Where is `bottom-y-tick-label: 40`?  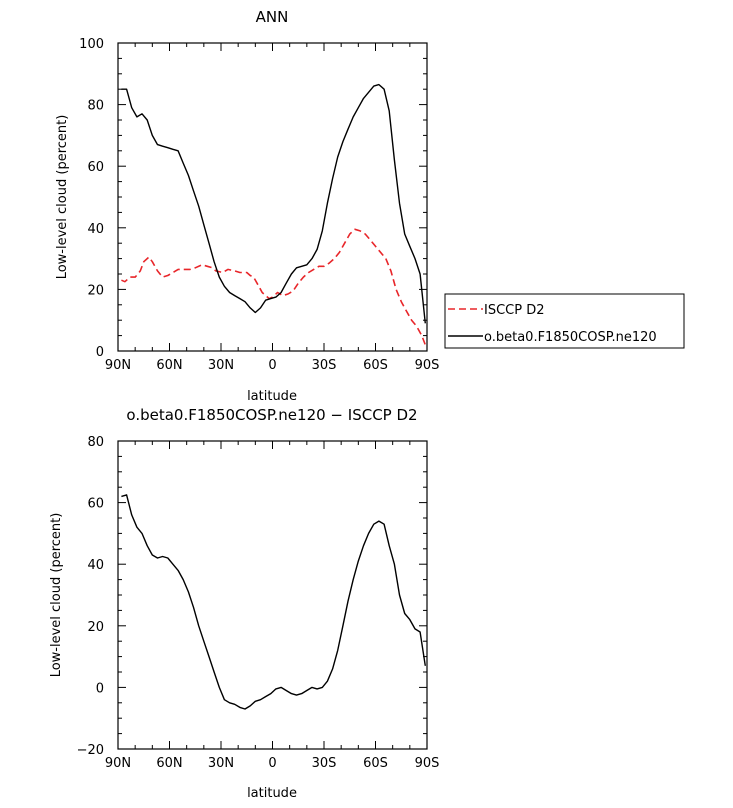 bottom-y-tick-label: 40 is located at coordinates (95, 565).